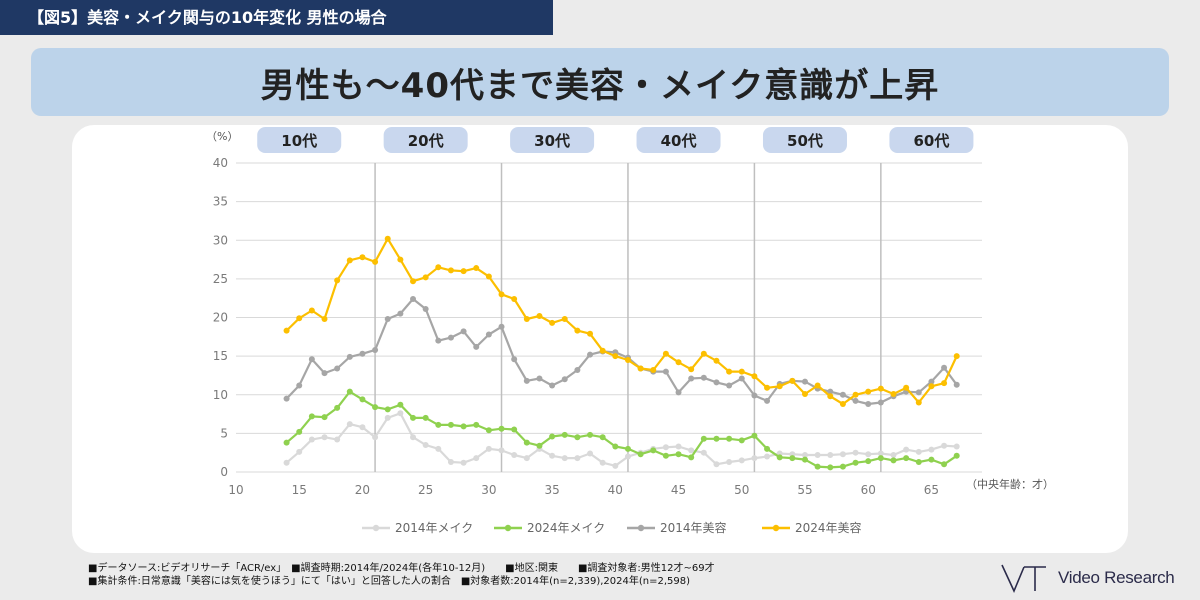 This screenshot has width=1200, height=600. What do you see at coordinates (220, 318) in the screenshot?
I see `y-tick-label: 20` at bounding box center [220, 318].